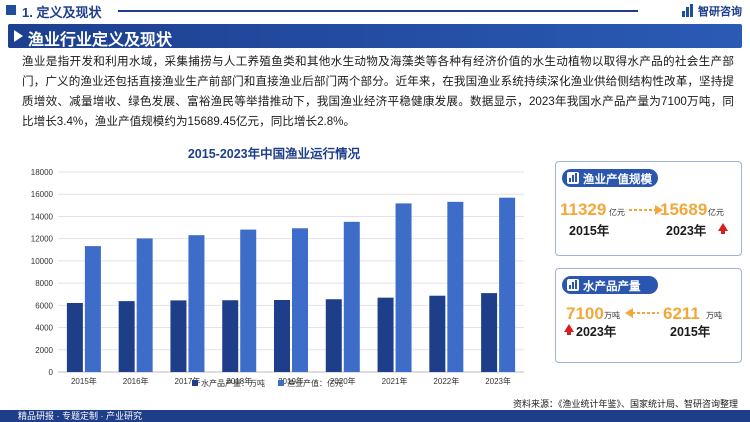  What do you see at coordinates (617, 180) in the screenshot?
I see `card-title: 渔业产值规模` at bounding box center [617, 180].